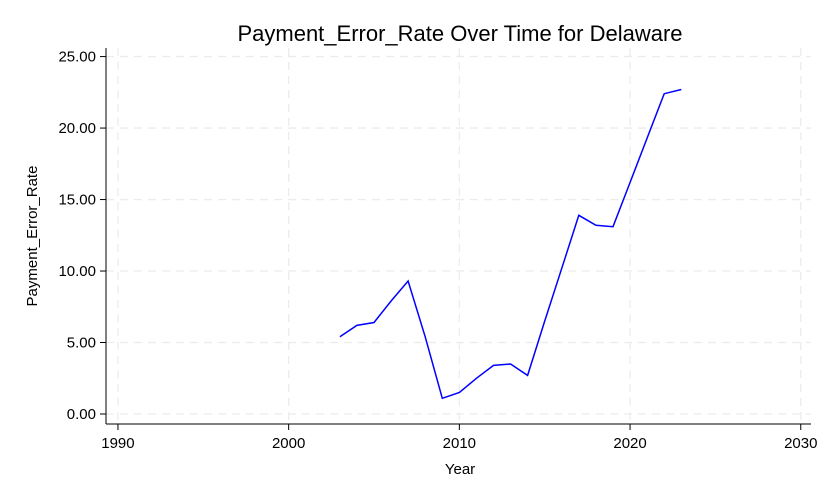 Image resolution: width=831 pixels, height=498 pixels. I want to click on y-tick-label: 15.00, so click(77, 200).